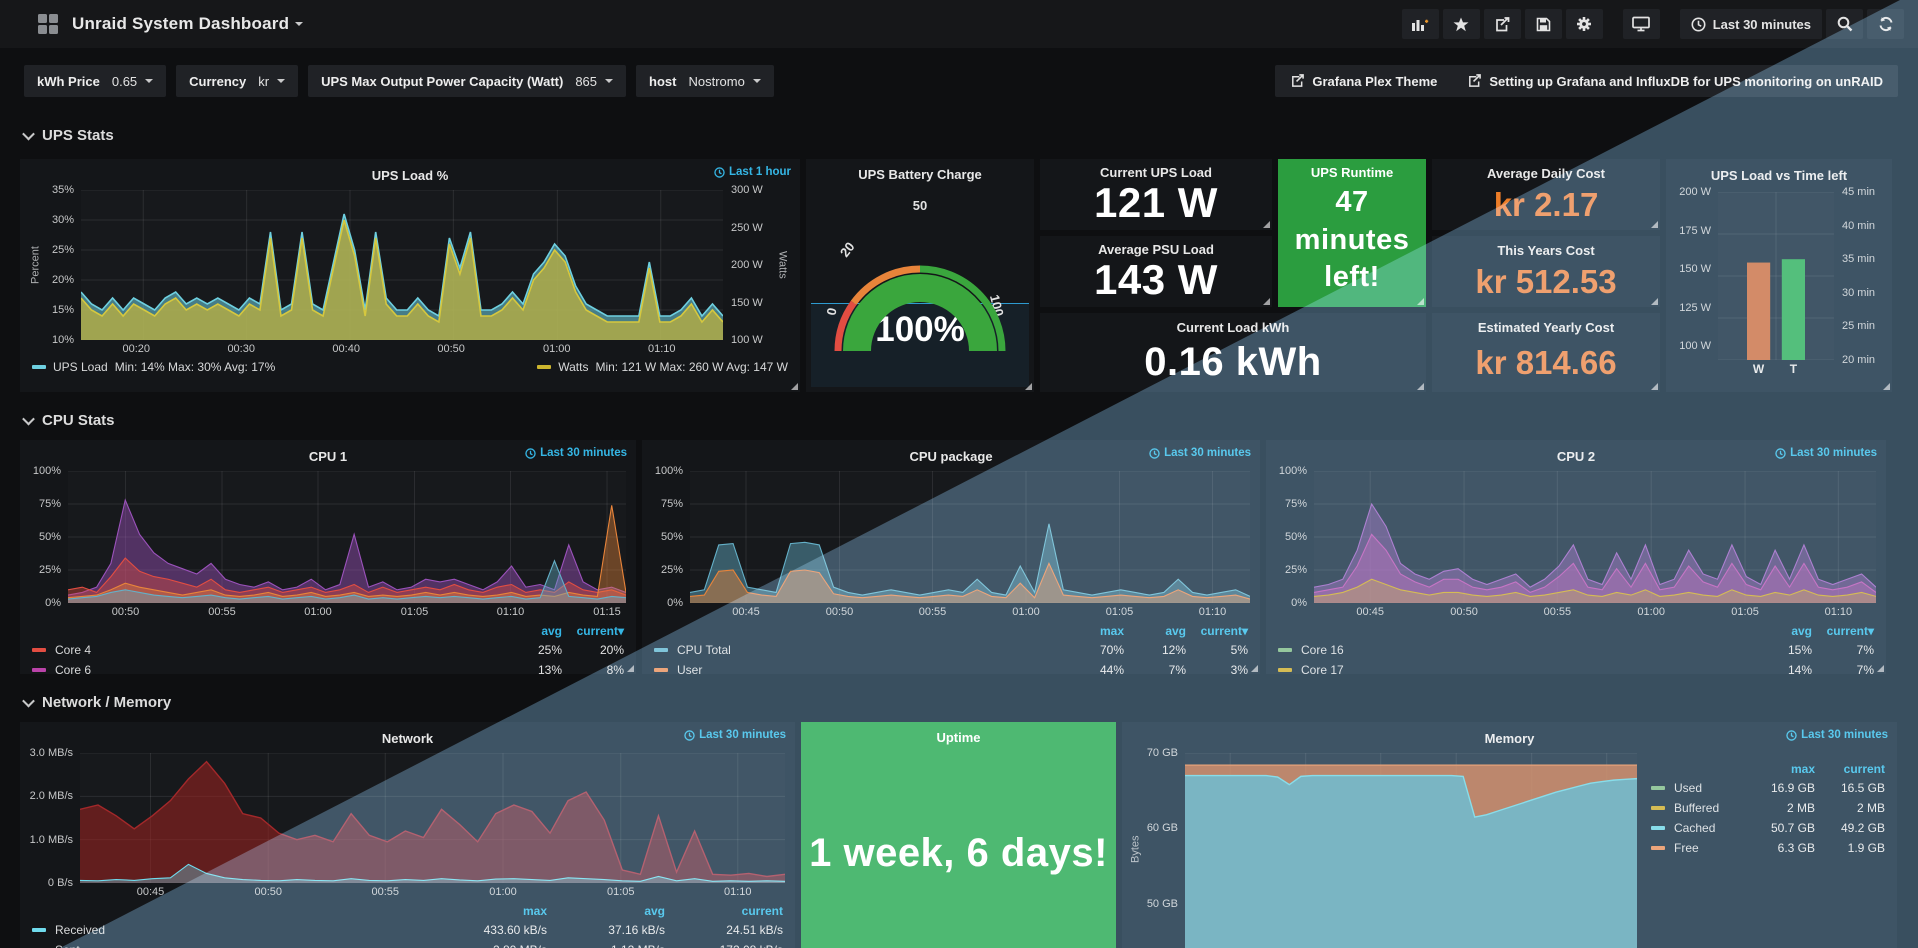 The image size is (1918, 948). What do you see at coordinates (150, 892) in the screenshot?
I see `x-tick: 00:45` at bounding box center [150, 892].